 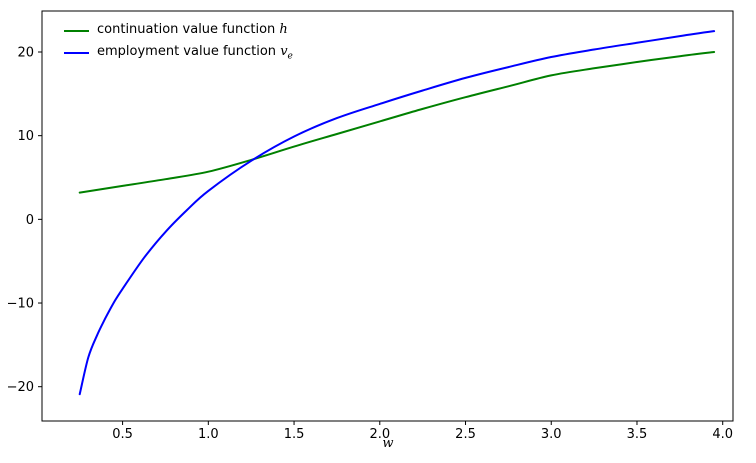 I want to click on legend-label-prefix: employment value function, so click(x=189, y=52).